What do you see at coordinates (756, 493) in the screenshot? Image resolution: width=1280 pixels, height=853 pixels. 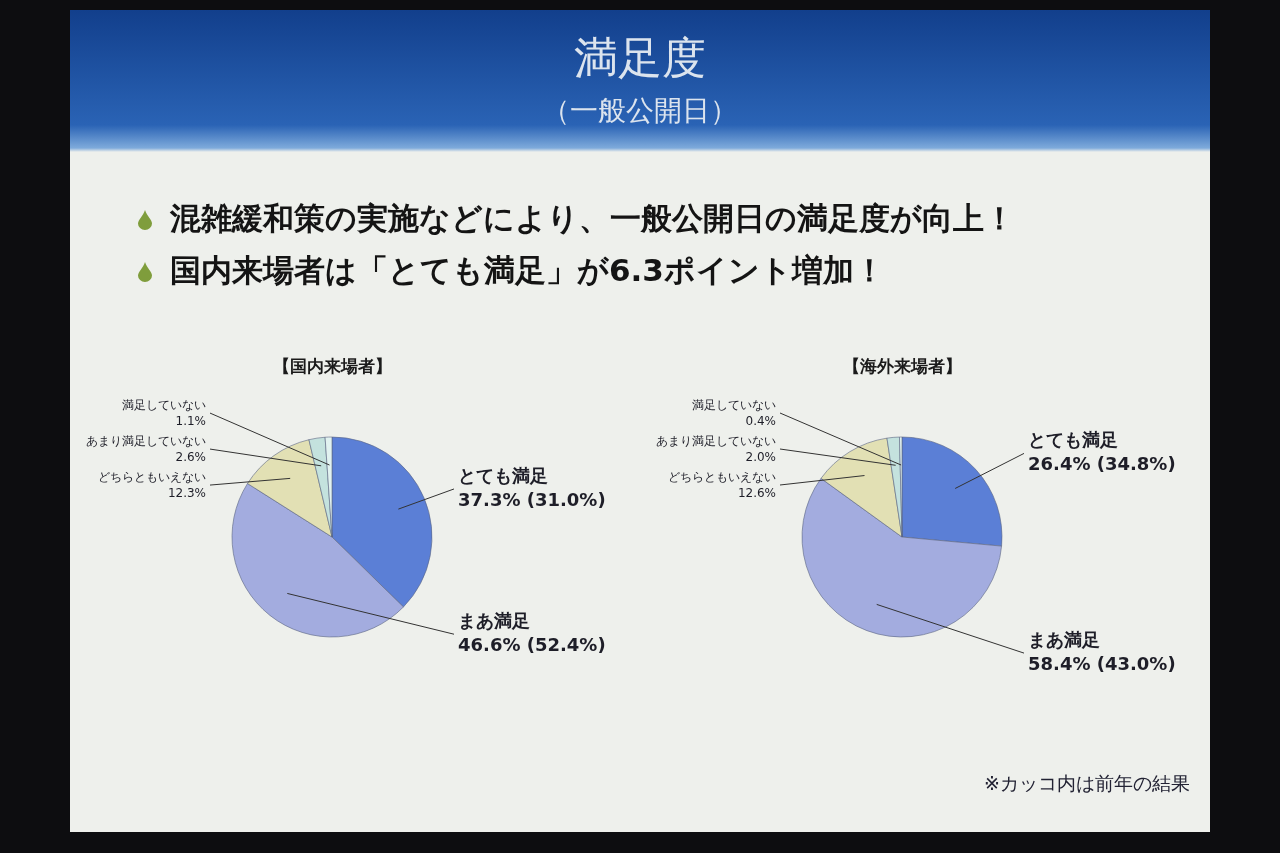 I see `data-label: 12.6%` at bounding box center [756, 493].